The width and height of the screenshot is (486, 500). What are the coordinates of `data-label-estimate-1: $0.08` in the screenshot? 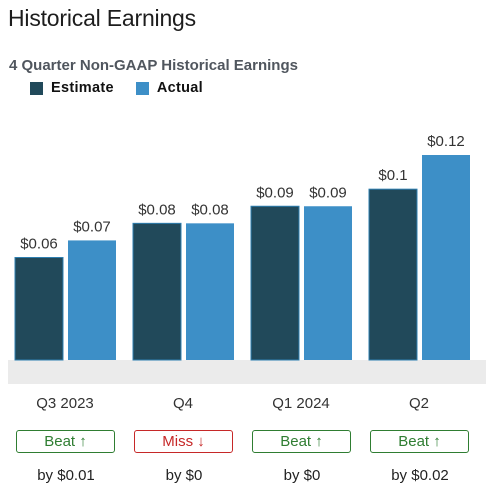 It's located at (157, 209).